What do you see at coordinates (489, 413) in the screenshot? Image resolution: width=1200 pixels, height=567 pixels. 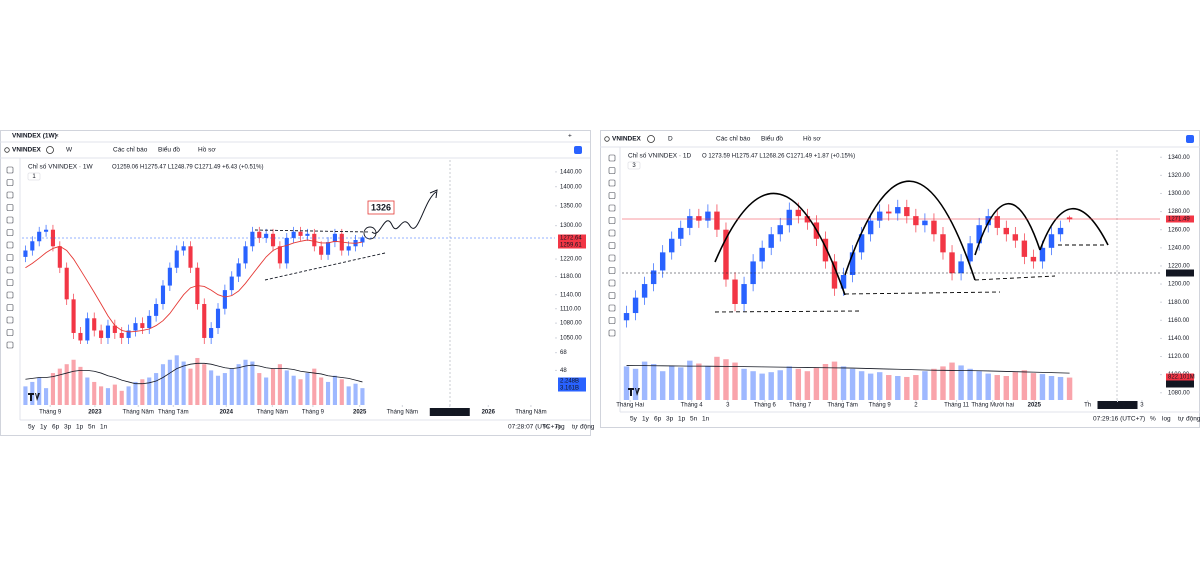 I see `x-tick-label: 2026` at bounding box center [489, 413].